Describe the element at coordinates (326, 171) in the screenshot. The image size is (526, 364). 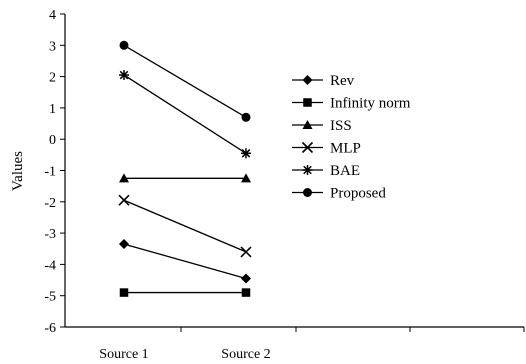
I see `legend-item: BAE` at that location.